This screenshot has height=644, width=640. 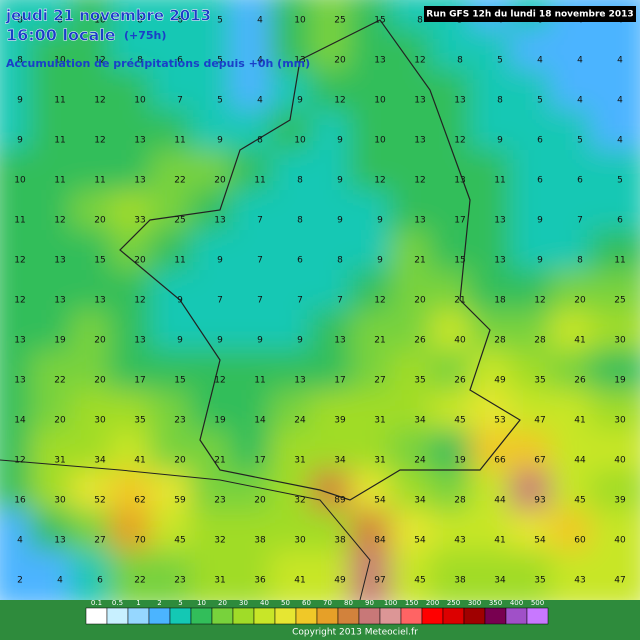 What do you see at coordinates (159, 603) in the screenshot?
I see `legend-label: 2` at bounding box center [159, 603].